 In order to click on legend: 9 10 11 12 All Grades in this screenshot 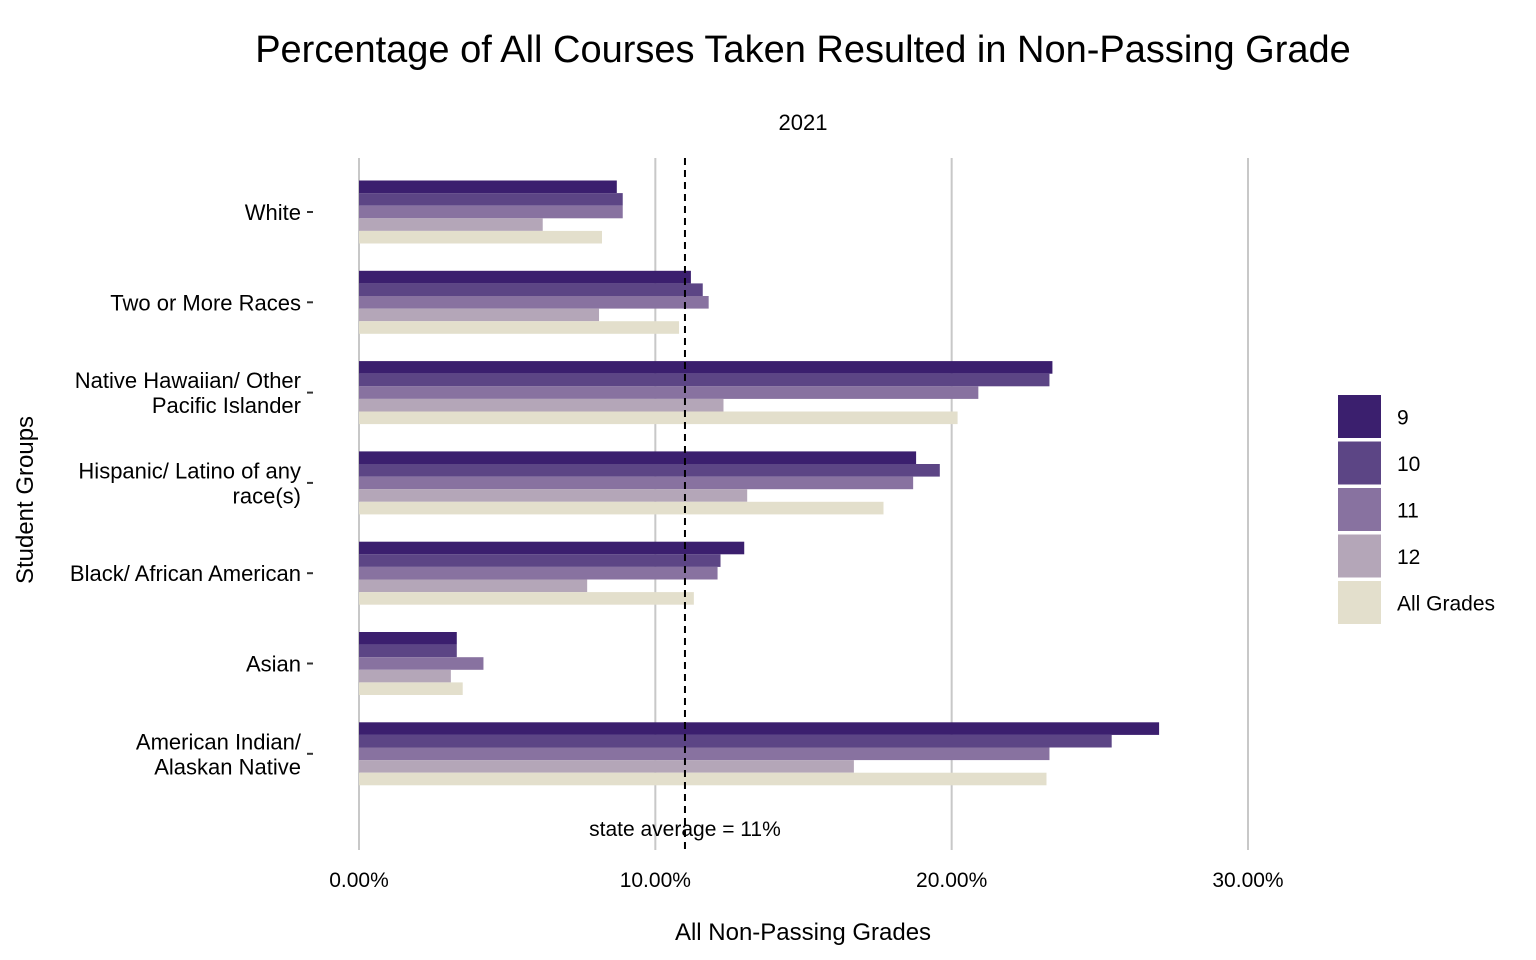, I will do `click(1416, 509)`.